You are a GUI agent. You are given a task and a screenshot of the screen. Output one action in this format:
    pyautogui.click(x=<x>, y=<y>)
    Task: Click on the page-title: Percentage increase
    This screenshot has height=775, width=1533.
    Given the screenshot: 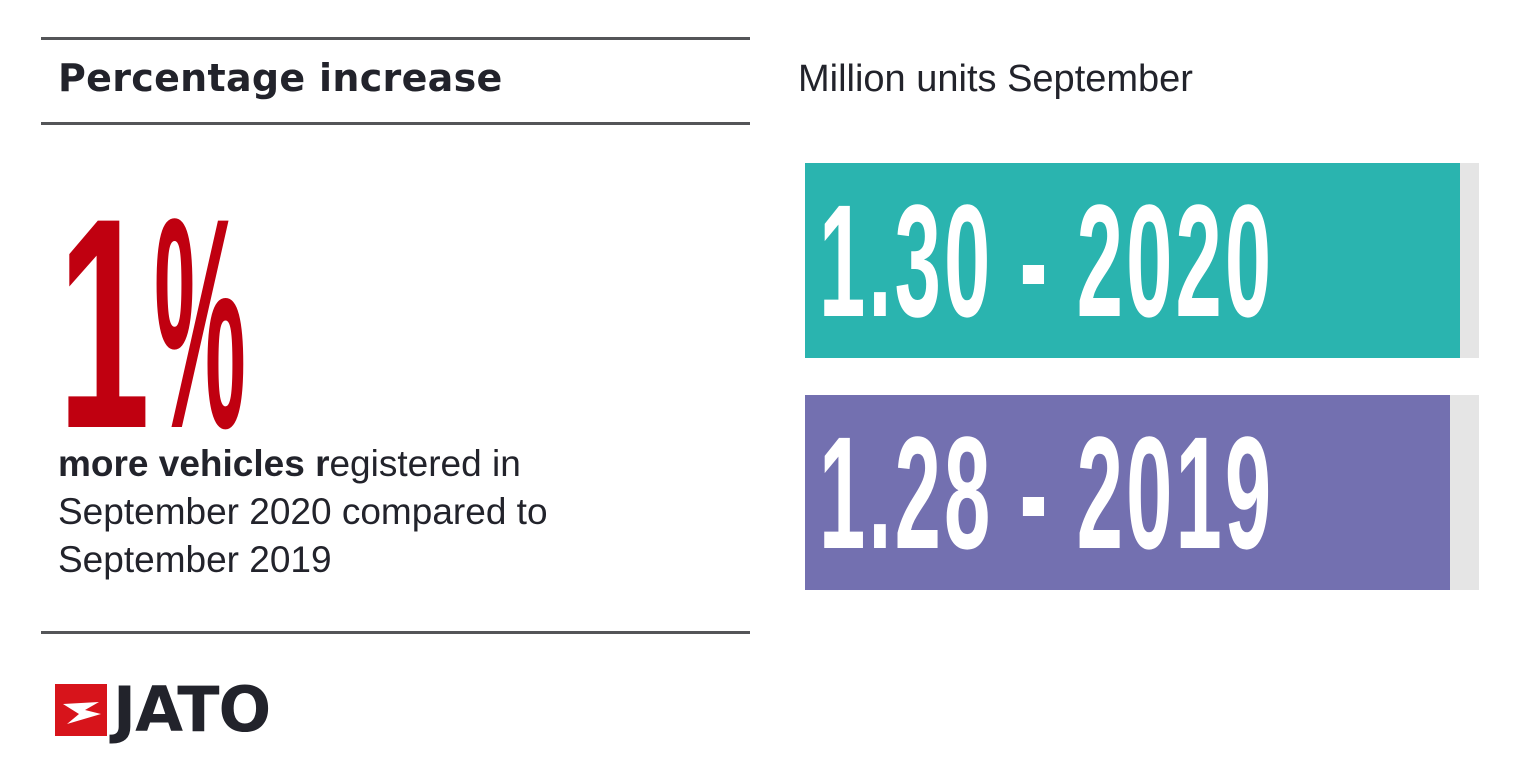 What is the action you would take?
    pyautogui.click(x=280, y=78)
    